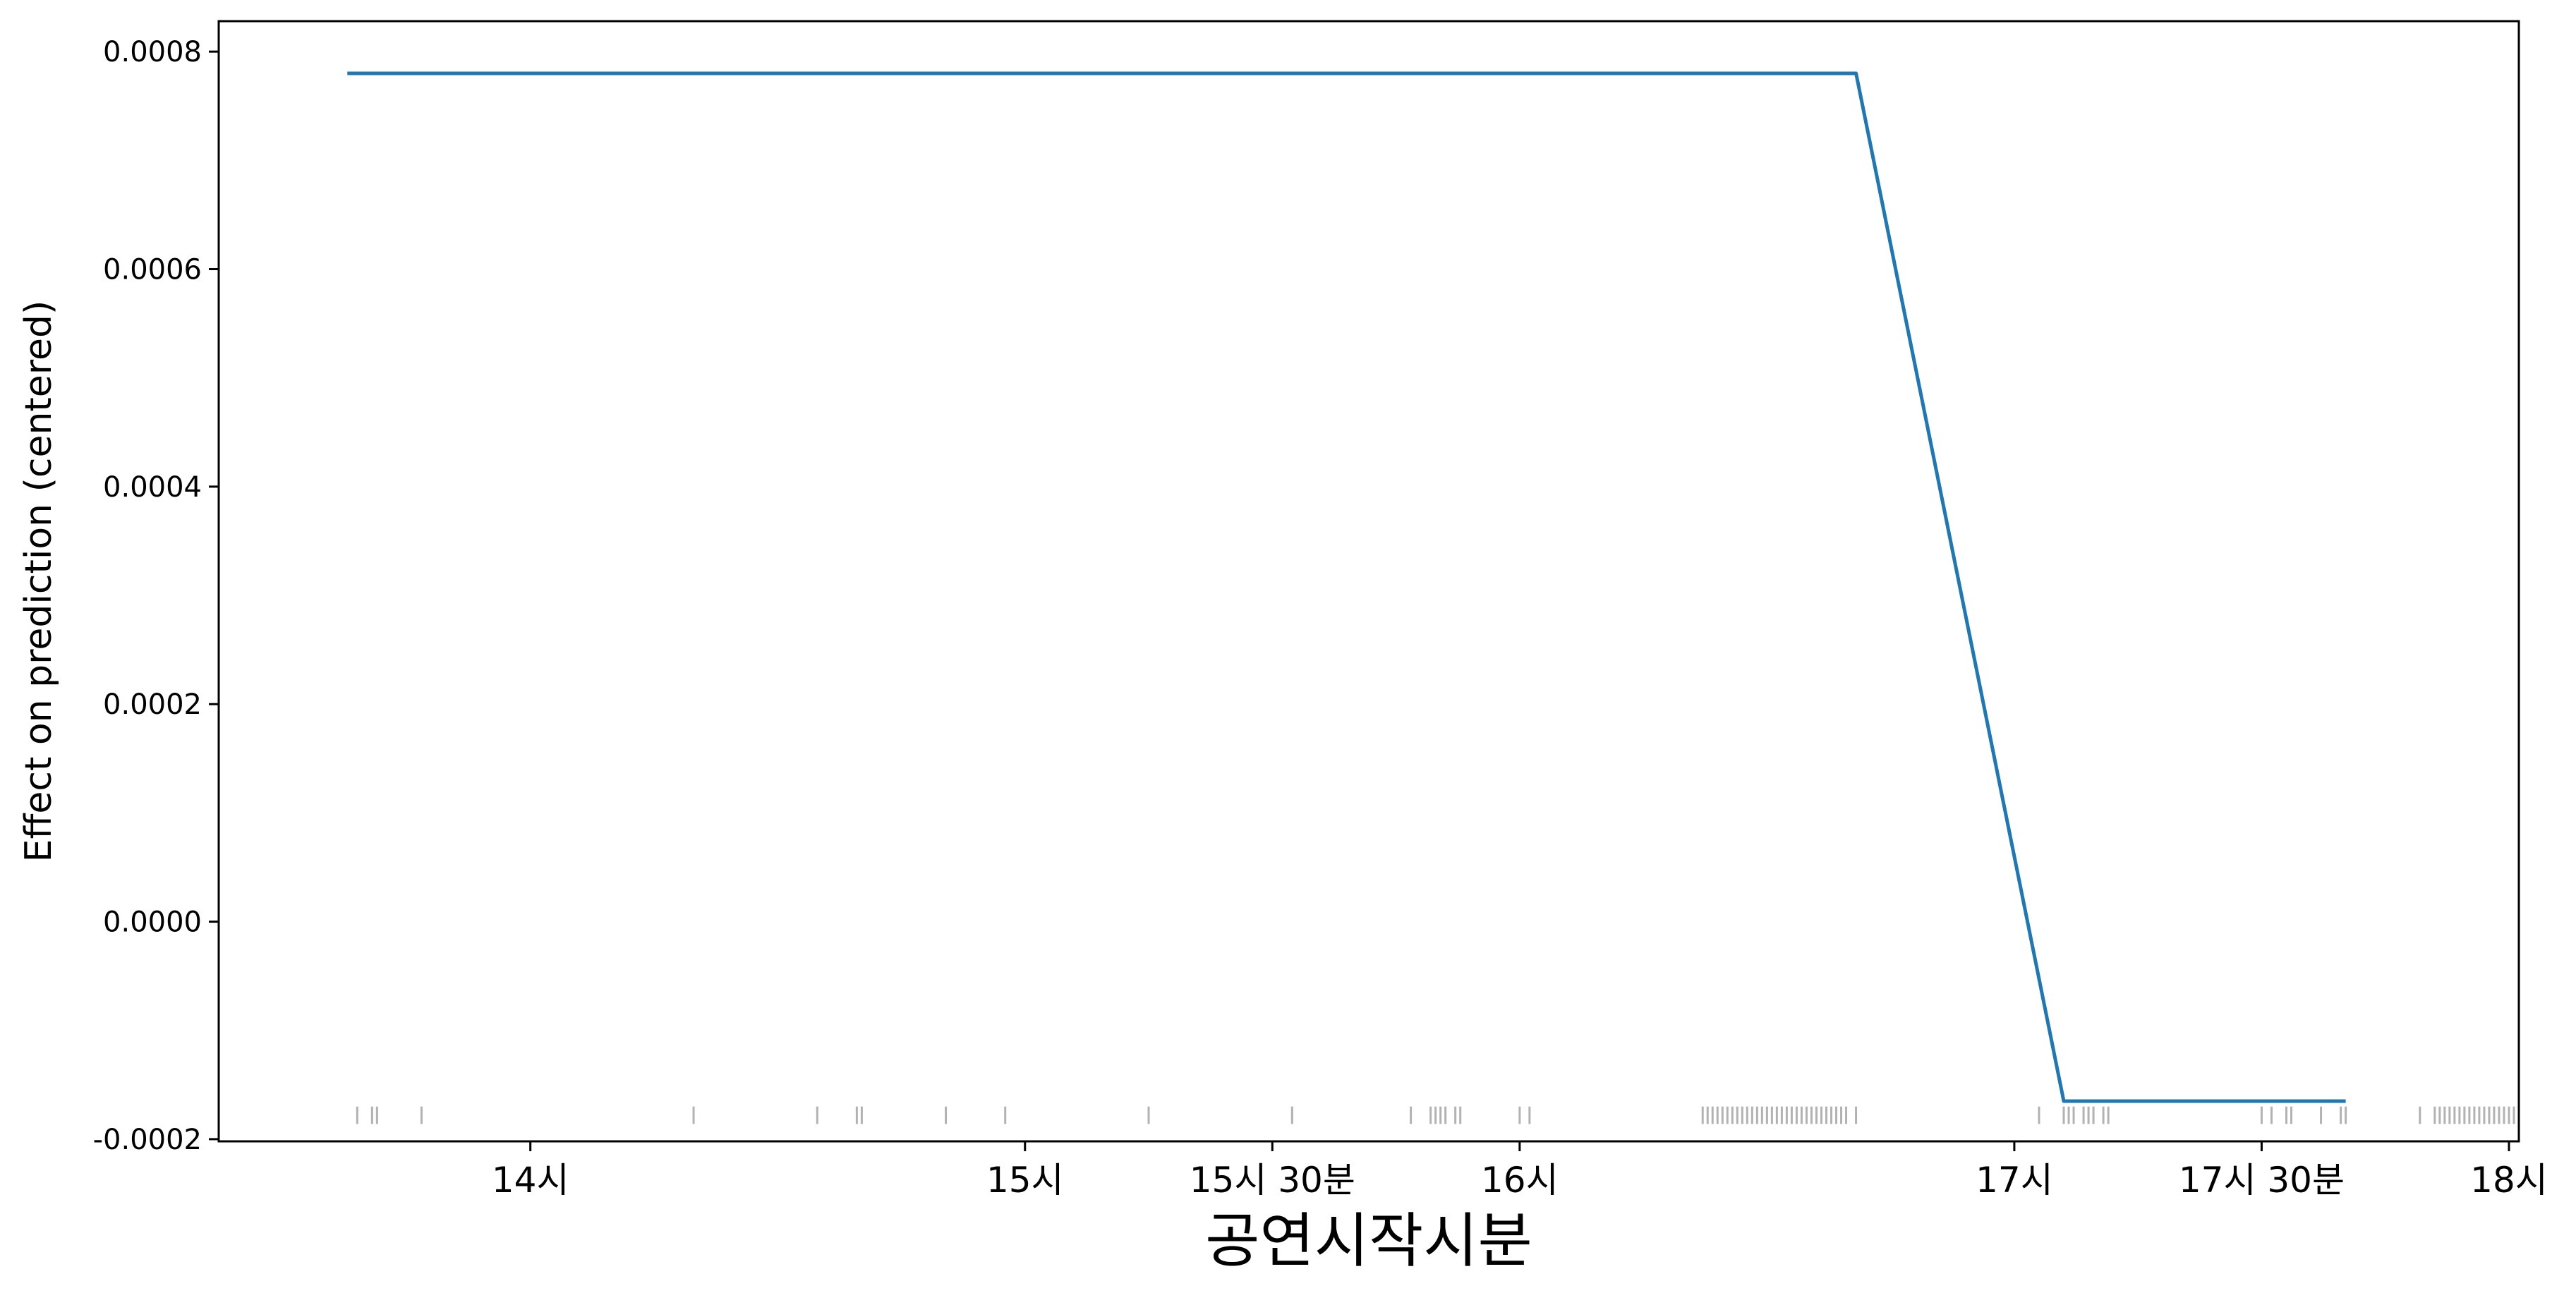 This screenshot has height=1293, width=2576. What do you see at coordinates (1520, 1180) in the screenshot?
I see `x-tick-label: 16시` at bounding box center [1520, 1180].